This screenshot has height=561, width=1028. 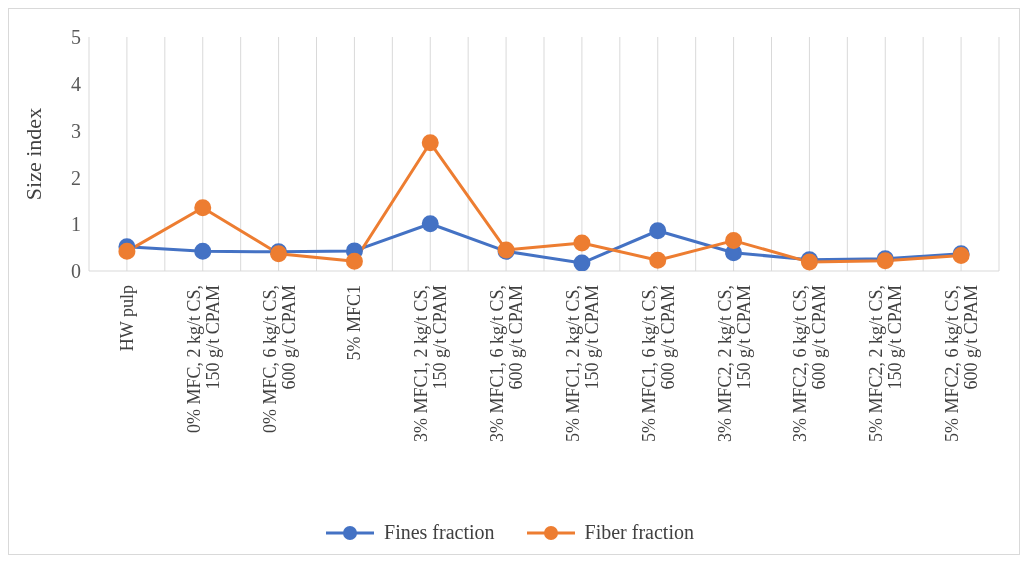 I want to click on x-tick-label: 3% MFC1, 6 kg/t CS, 600 g/t CPAM, so click(x=507, y=364).